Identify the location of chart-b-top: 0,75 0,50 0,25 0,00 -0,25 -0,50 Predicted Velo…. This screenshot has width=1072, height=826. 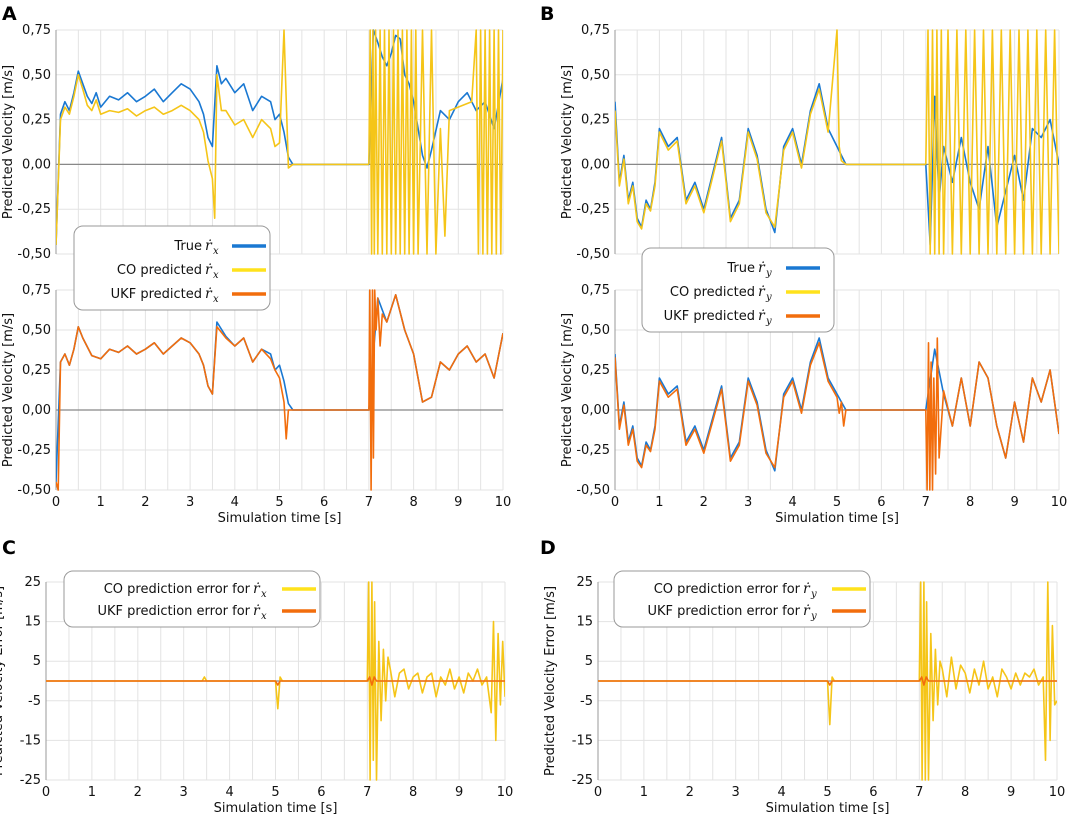
(810, 142).